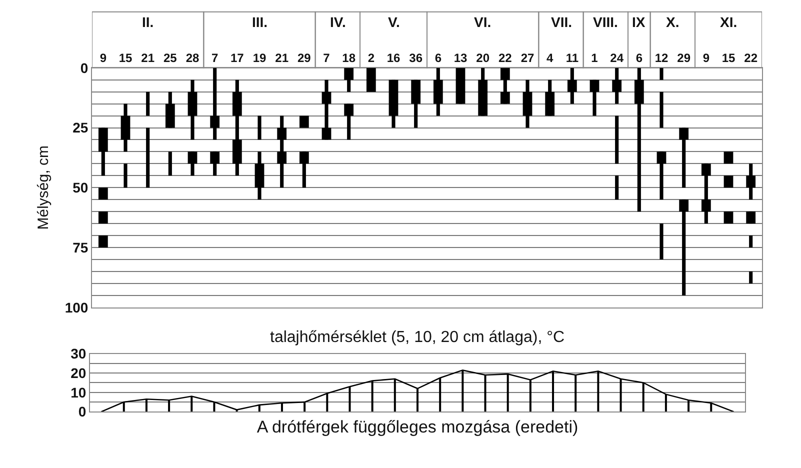 This screenshot has height=468, width=801. What do you see at coordinates (80, 247) in the screenshot?
I see `y-tick-label: 75` at bounding box center [80, 247].